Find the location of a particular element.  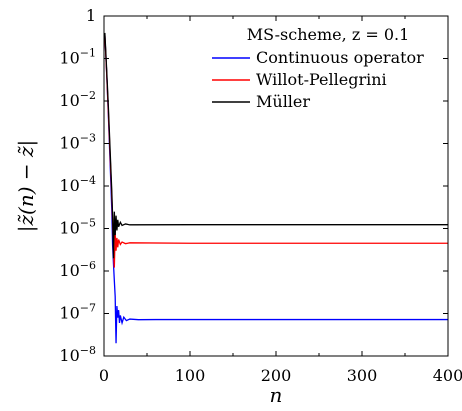

y-tick-label: 10⁻⁵ is located at coordinates (77, 227).